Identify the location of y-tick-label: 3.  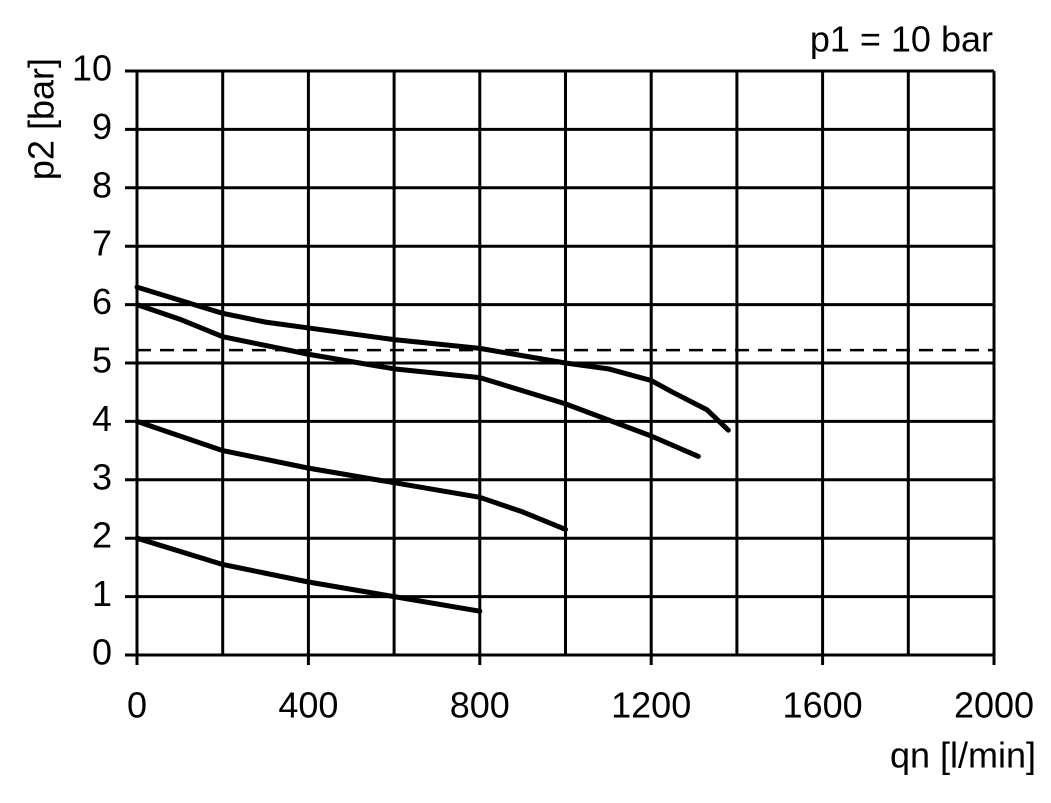
(102, 476).